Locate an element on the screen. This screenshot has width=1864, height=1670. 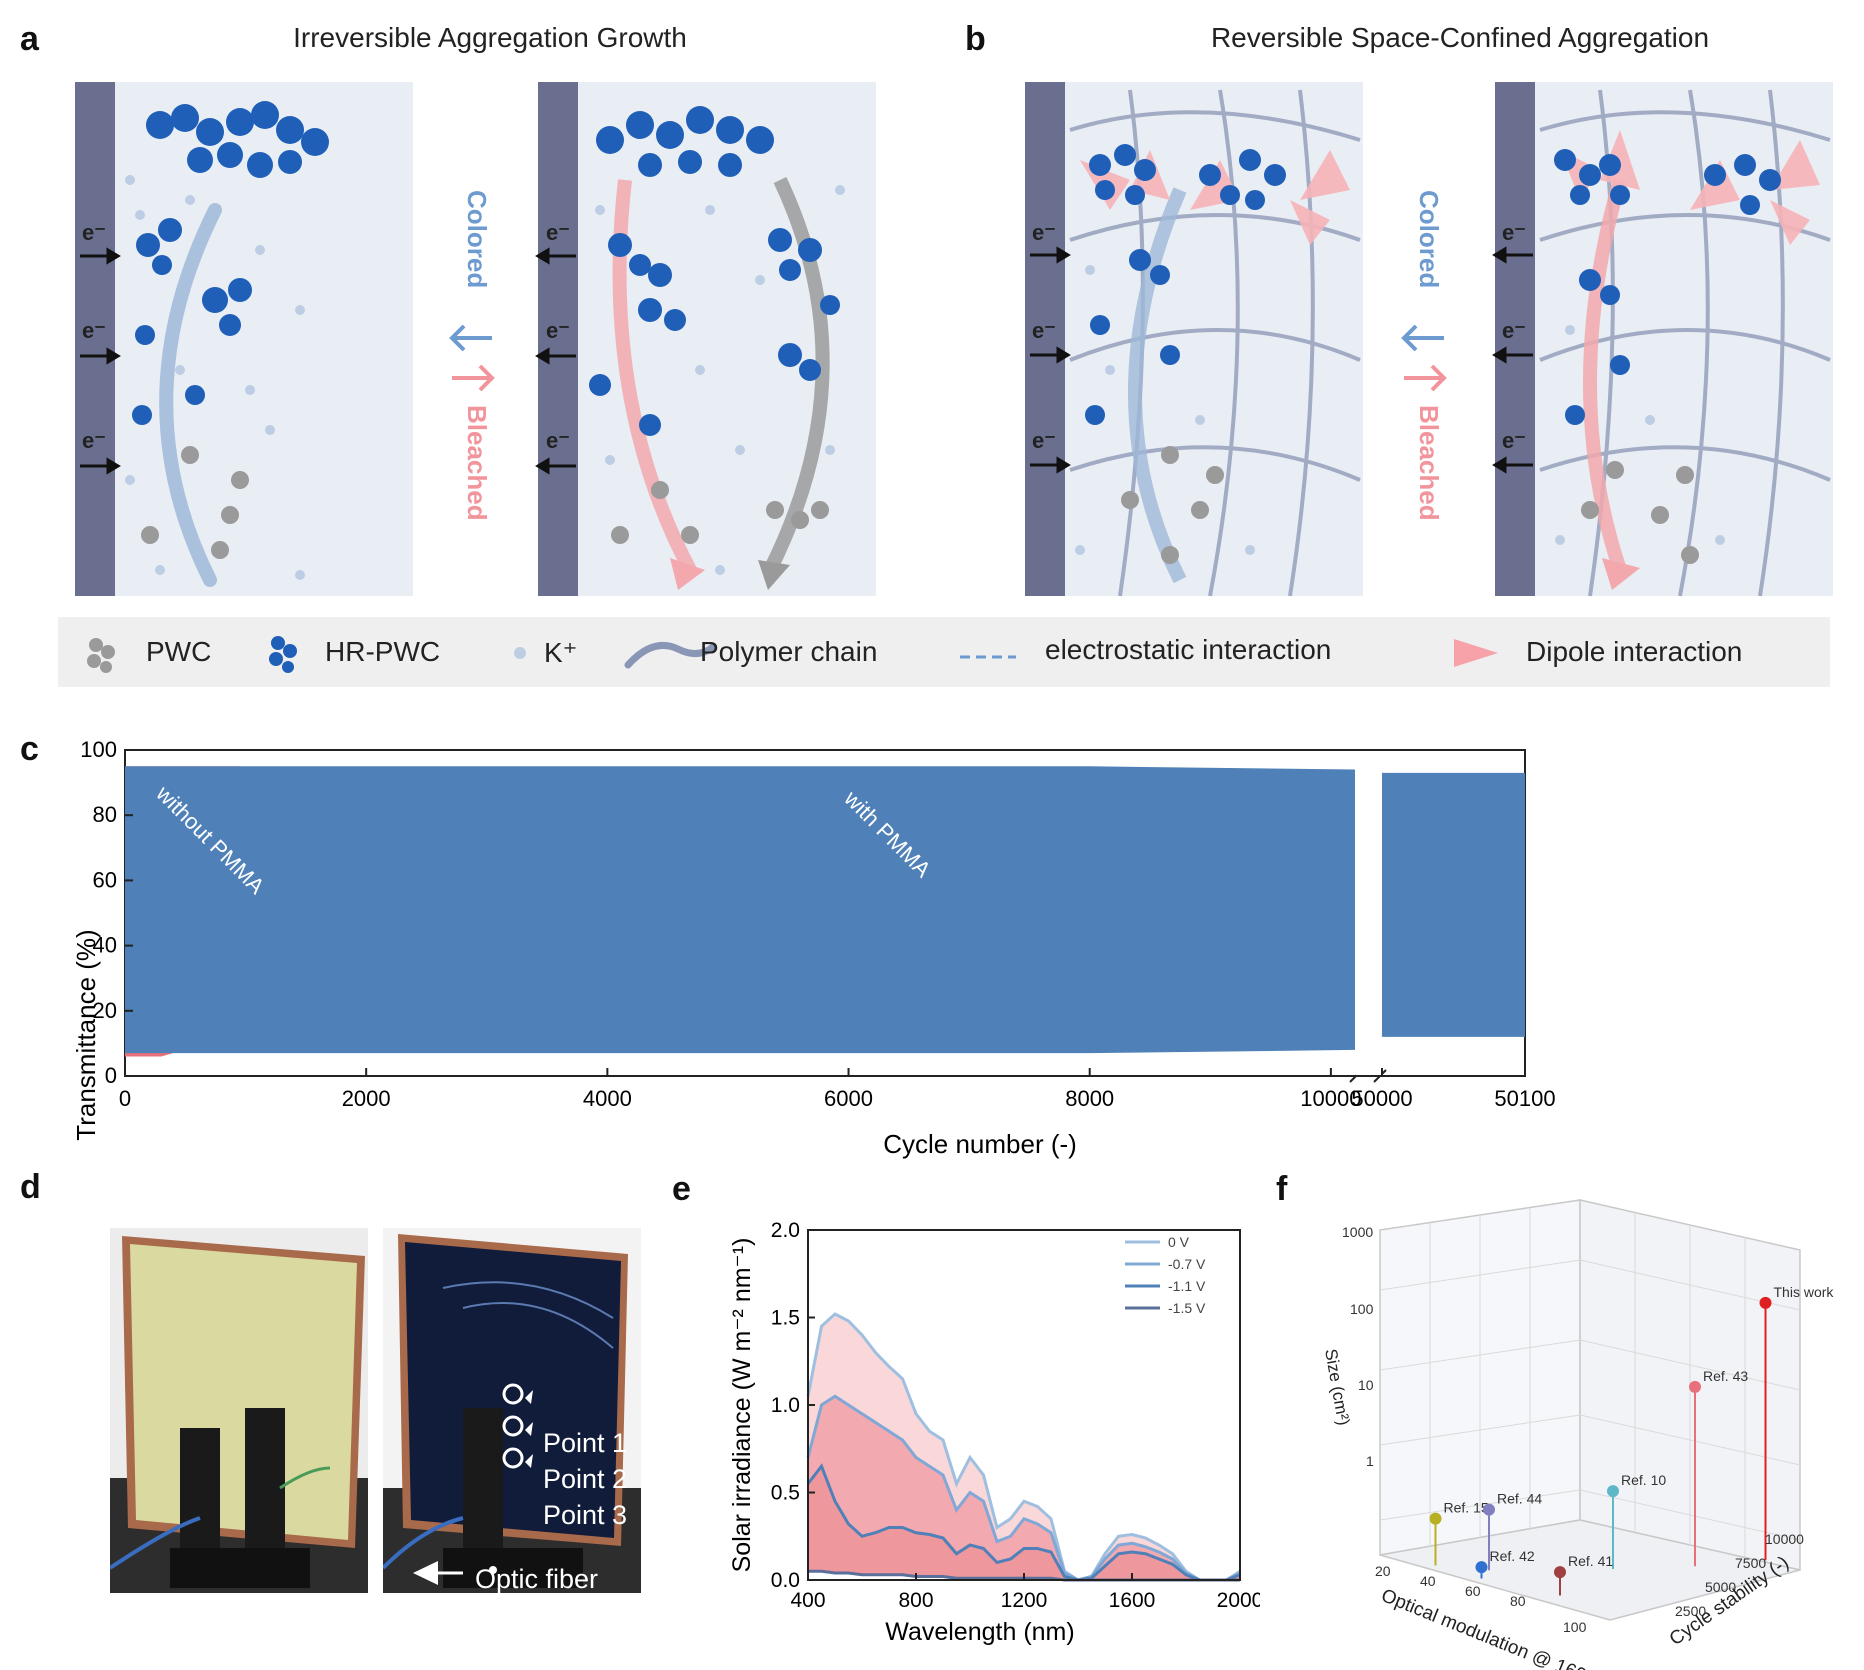
area-with-pmma is located at coordinates (740, 910).